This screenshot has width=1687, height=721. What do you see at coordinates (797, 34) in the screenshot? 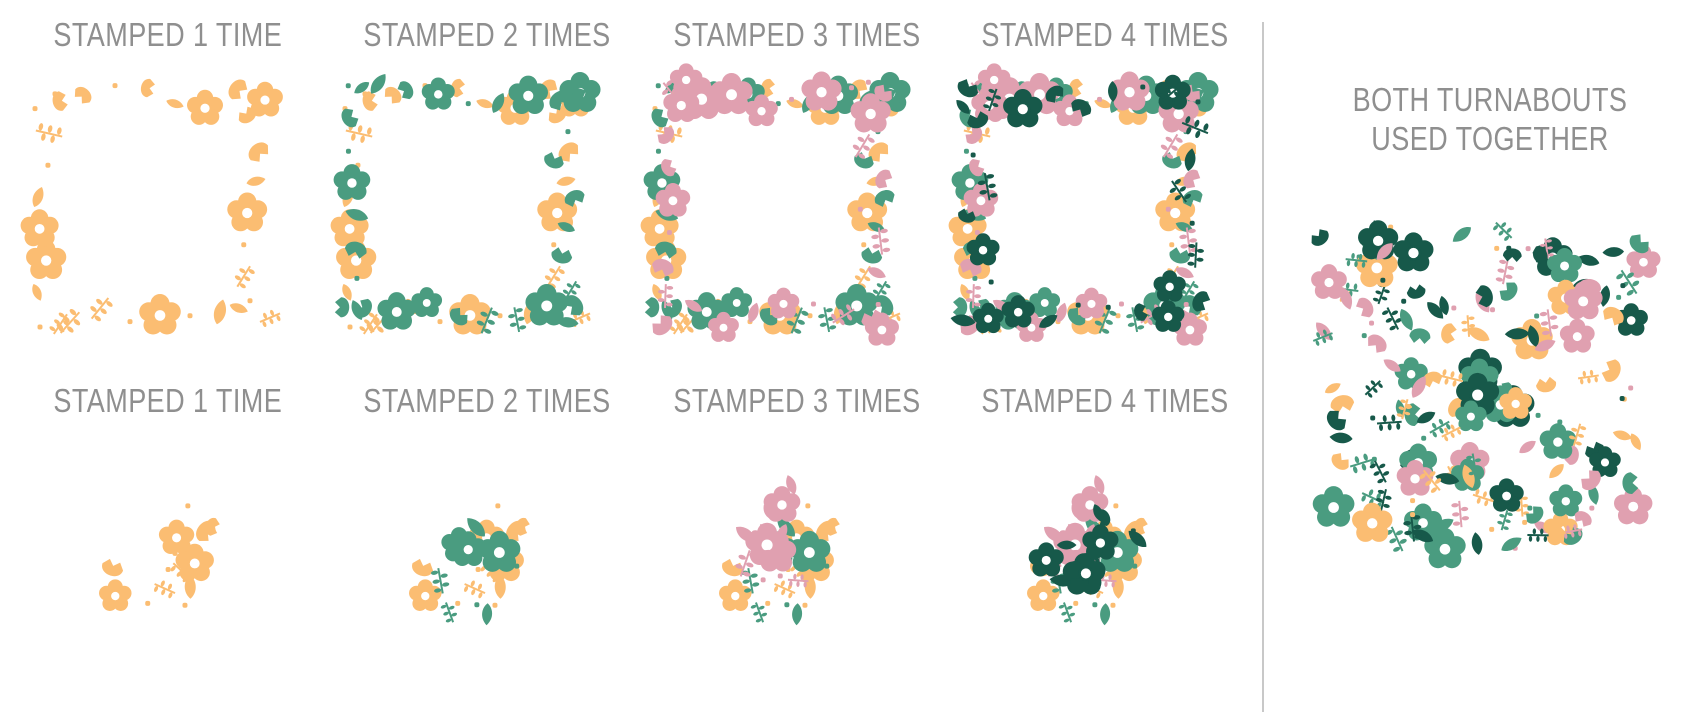
I see `top-label-3: STAMPED 3 TIMES` at bounding box center [797, 34].